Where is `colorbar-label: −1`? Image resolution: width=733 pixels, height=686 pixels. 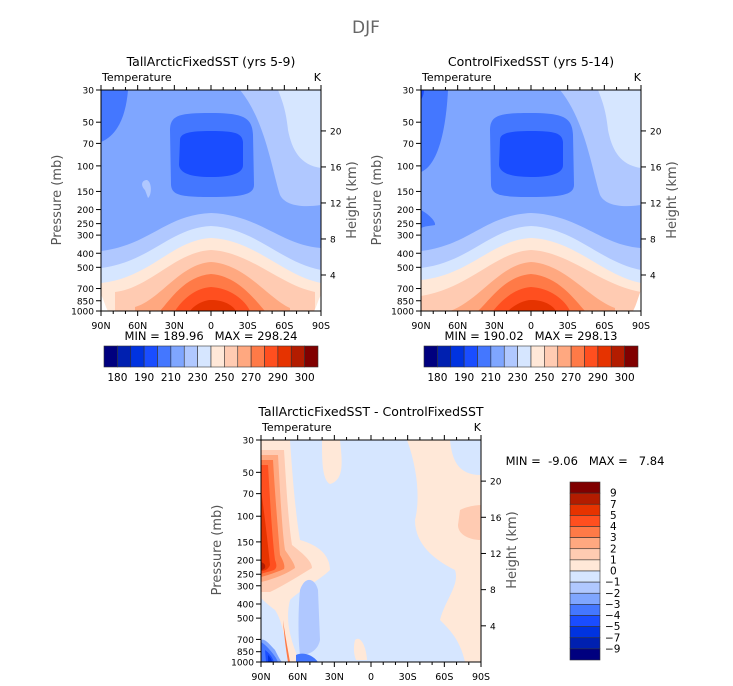 colorbar-label: −1 is located at coordinates (612, 583).